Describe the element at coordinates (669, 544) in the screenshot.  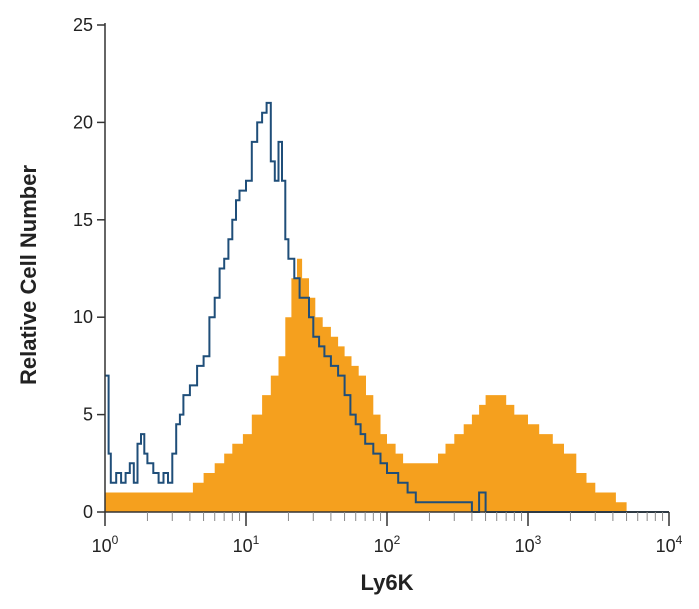
I see `x-tick-label: 10⁴` at that location.